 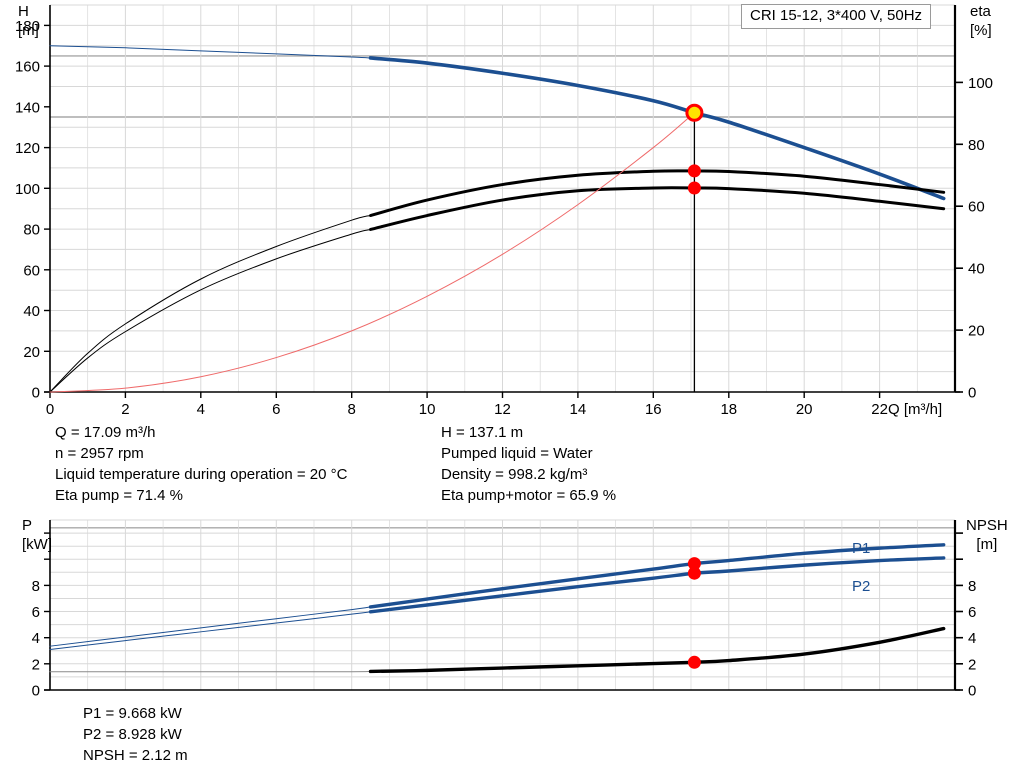 What do you see at coordinates (694, 188) in the screenshot?
I see `duty-marker-eta-pump-motor` at bounding box center [694, 188].